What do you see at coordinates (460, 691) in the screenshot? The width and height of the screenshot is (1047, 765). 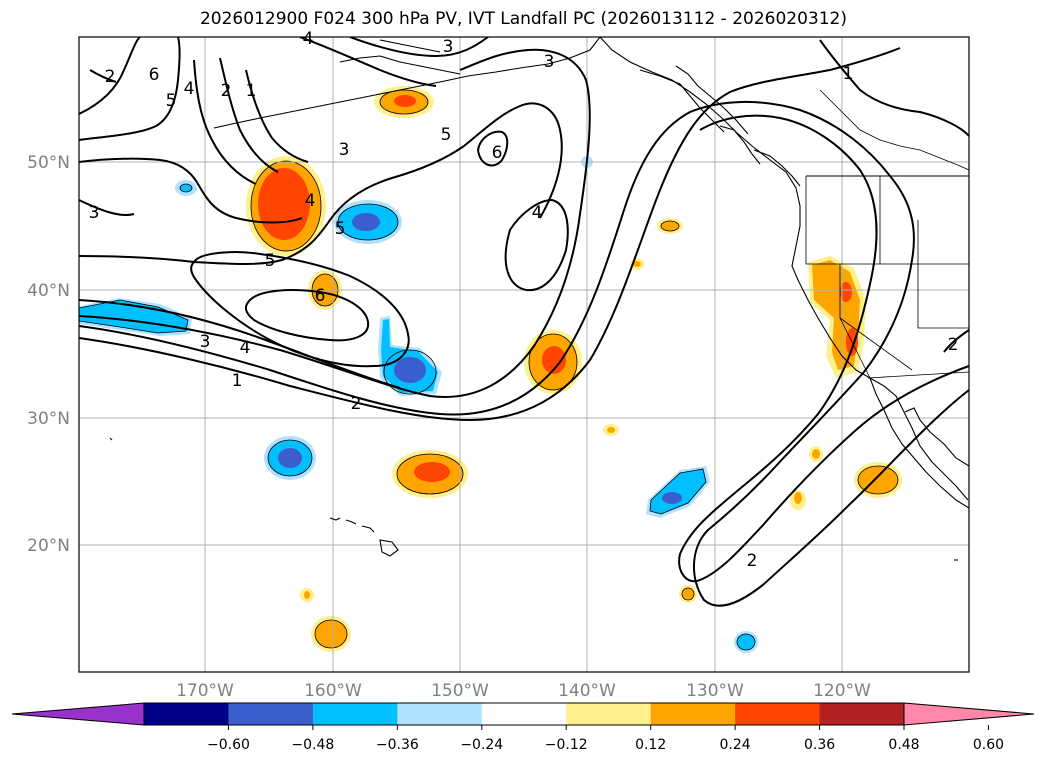 I see `lon-label: 150°W` at bounding box center [460, 691].